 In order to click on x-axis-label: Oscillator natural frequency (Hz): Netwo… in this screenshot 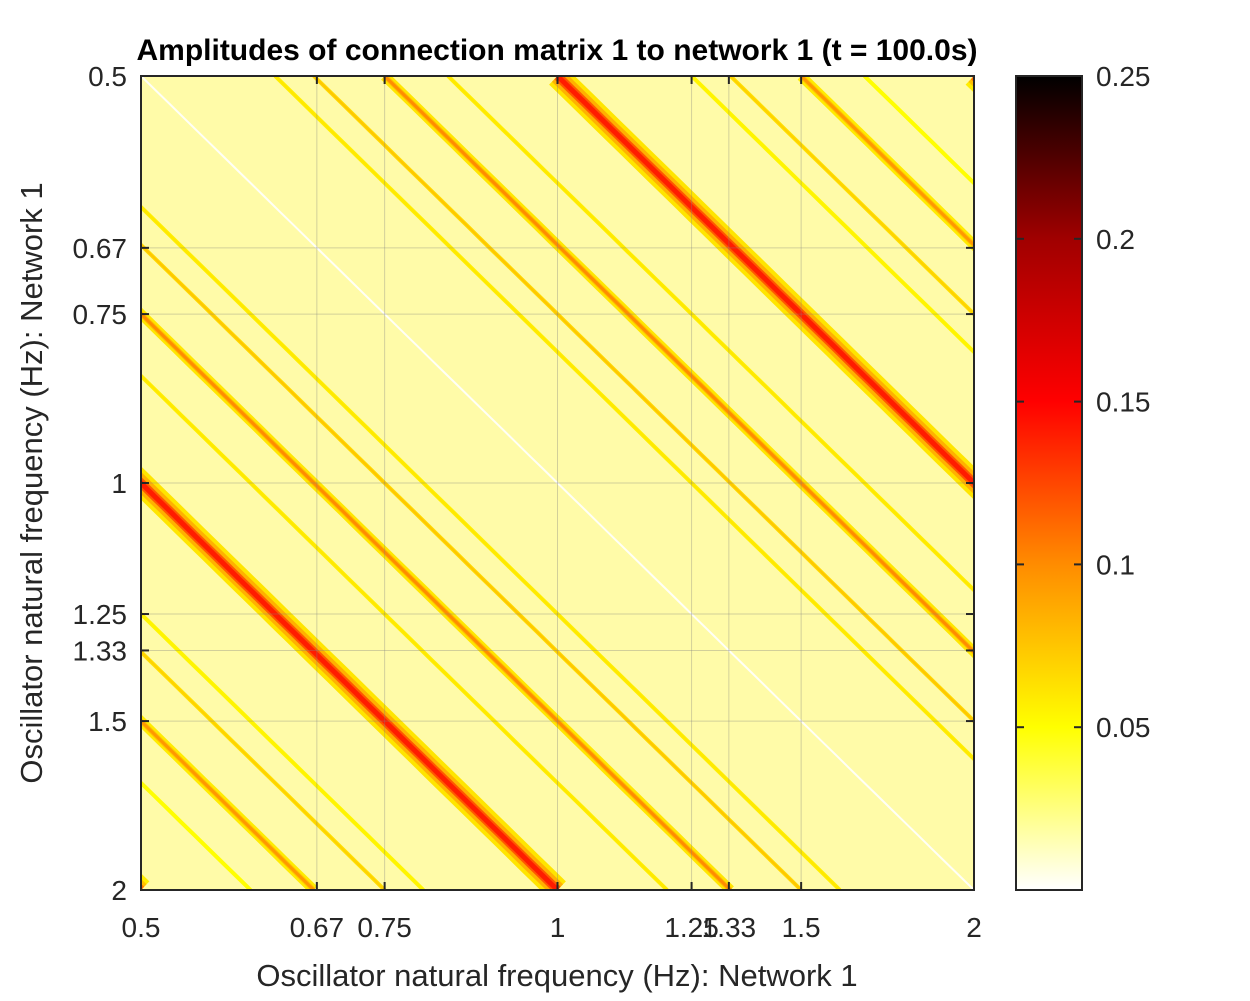, I will do `click(556, 975)`.